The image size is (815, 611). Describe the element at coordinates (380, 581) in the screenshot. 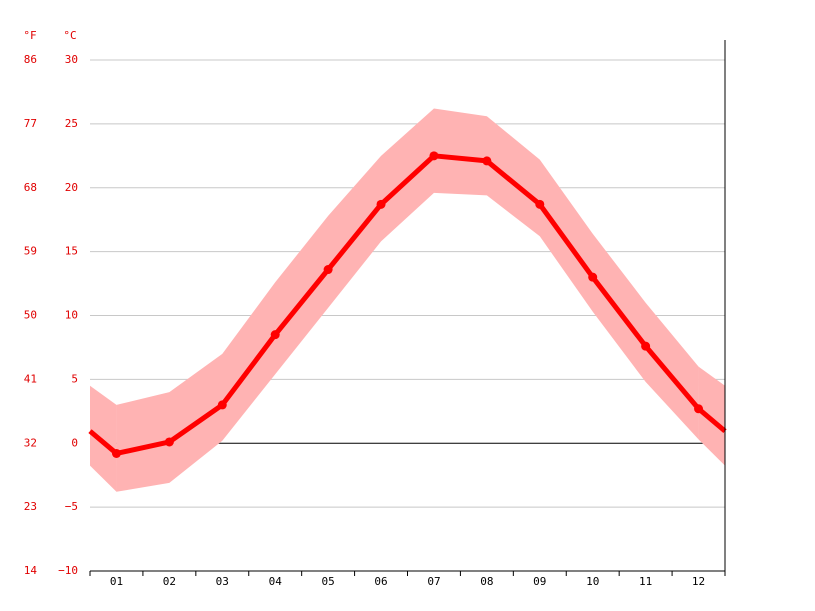

I see `x-tick-label: 06` at that location.